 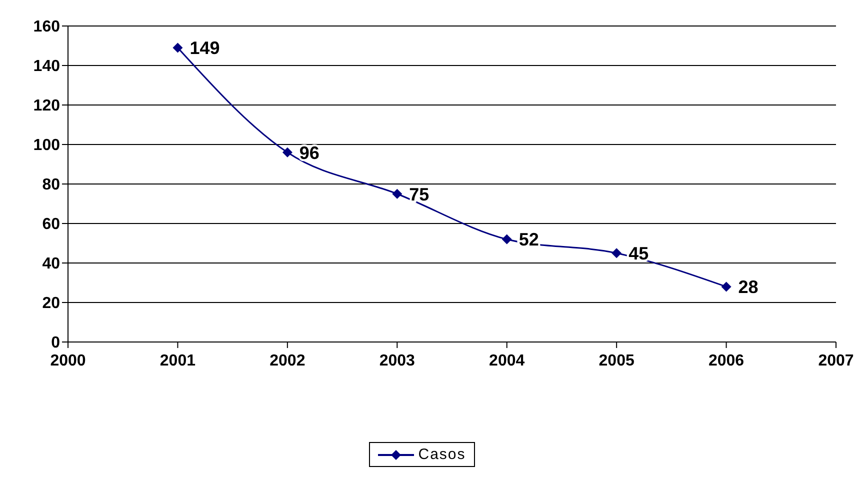 What do you see at coordinates (46, 106) in the screenshot?
I see `y-tick-label: 120` at bounding box center [46, 106].